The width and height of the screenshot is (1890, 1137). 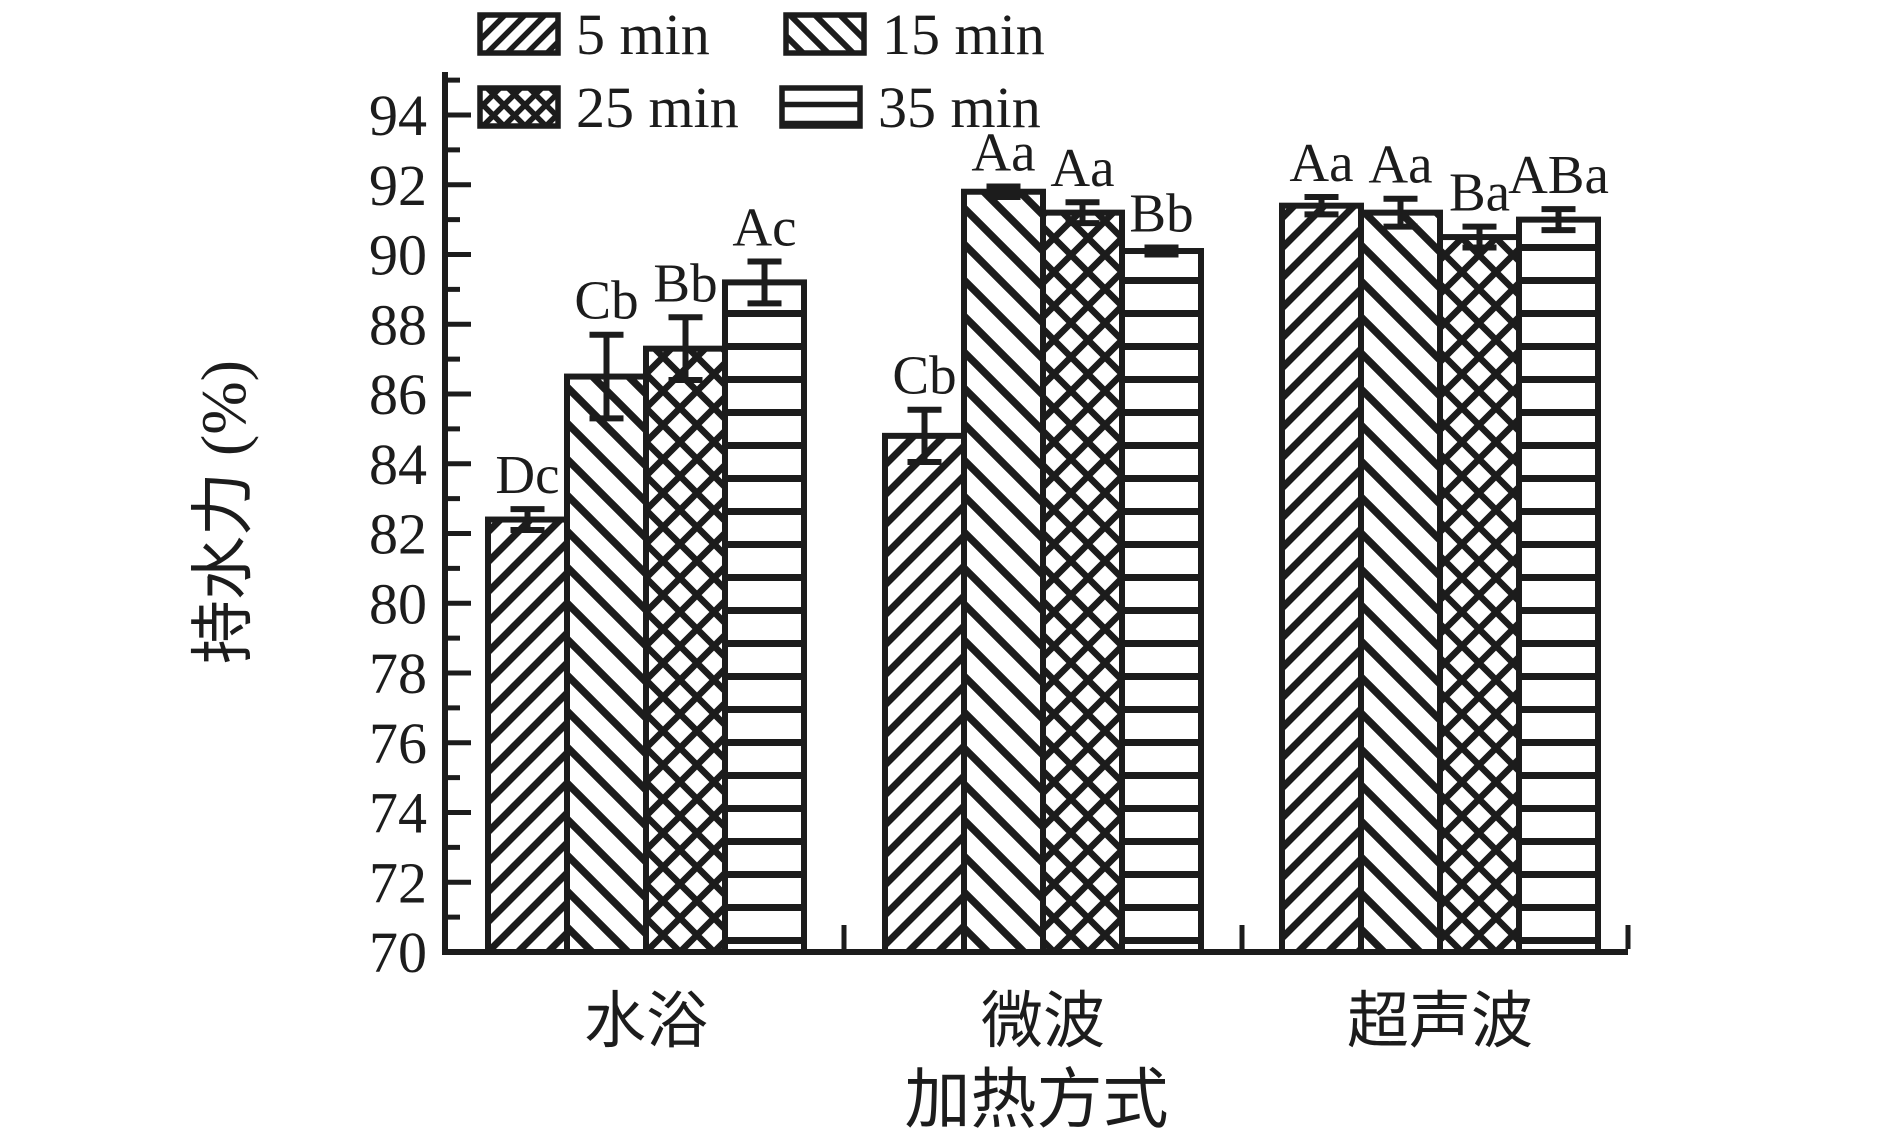 I want to click on y-tick-label: 72, so click(x=398, y=882).